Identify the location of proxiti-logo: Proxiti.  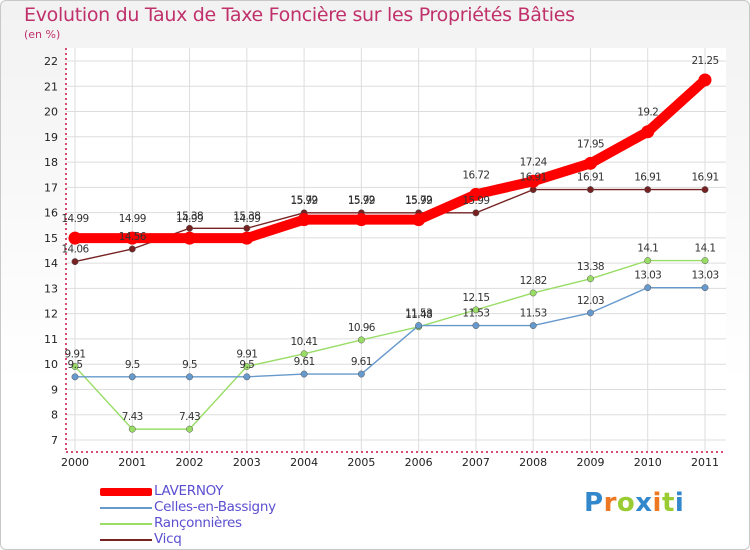
(634, 503).